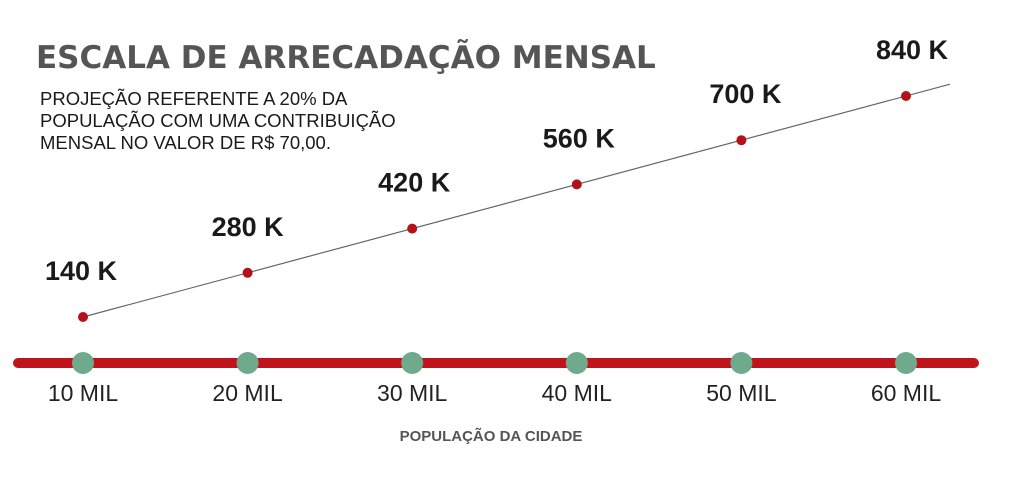 Image resolution: width=1024 pixels, height=480 pixels. What do you see at coordinates (906, 393) in the screenshot?
I see `x-tick-label: 60 MIL` at bounding box center [906, 393].